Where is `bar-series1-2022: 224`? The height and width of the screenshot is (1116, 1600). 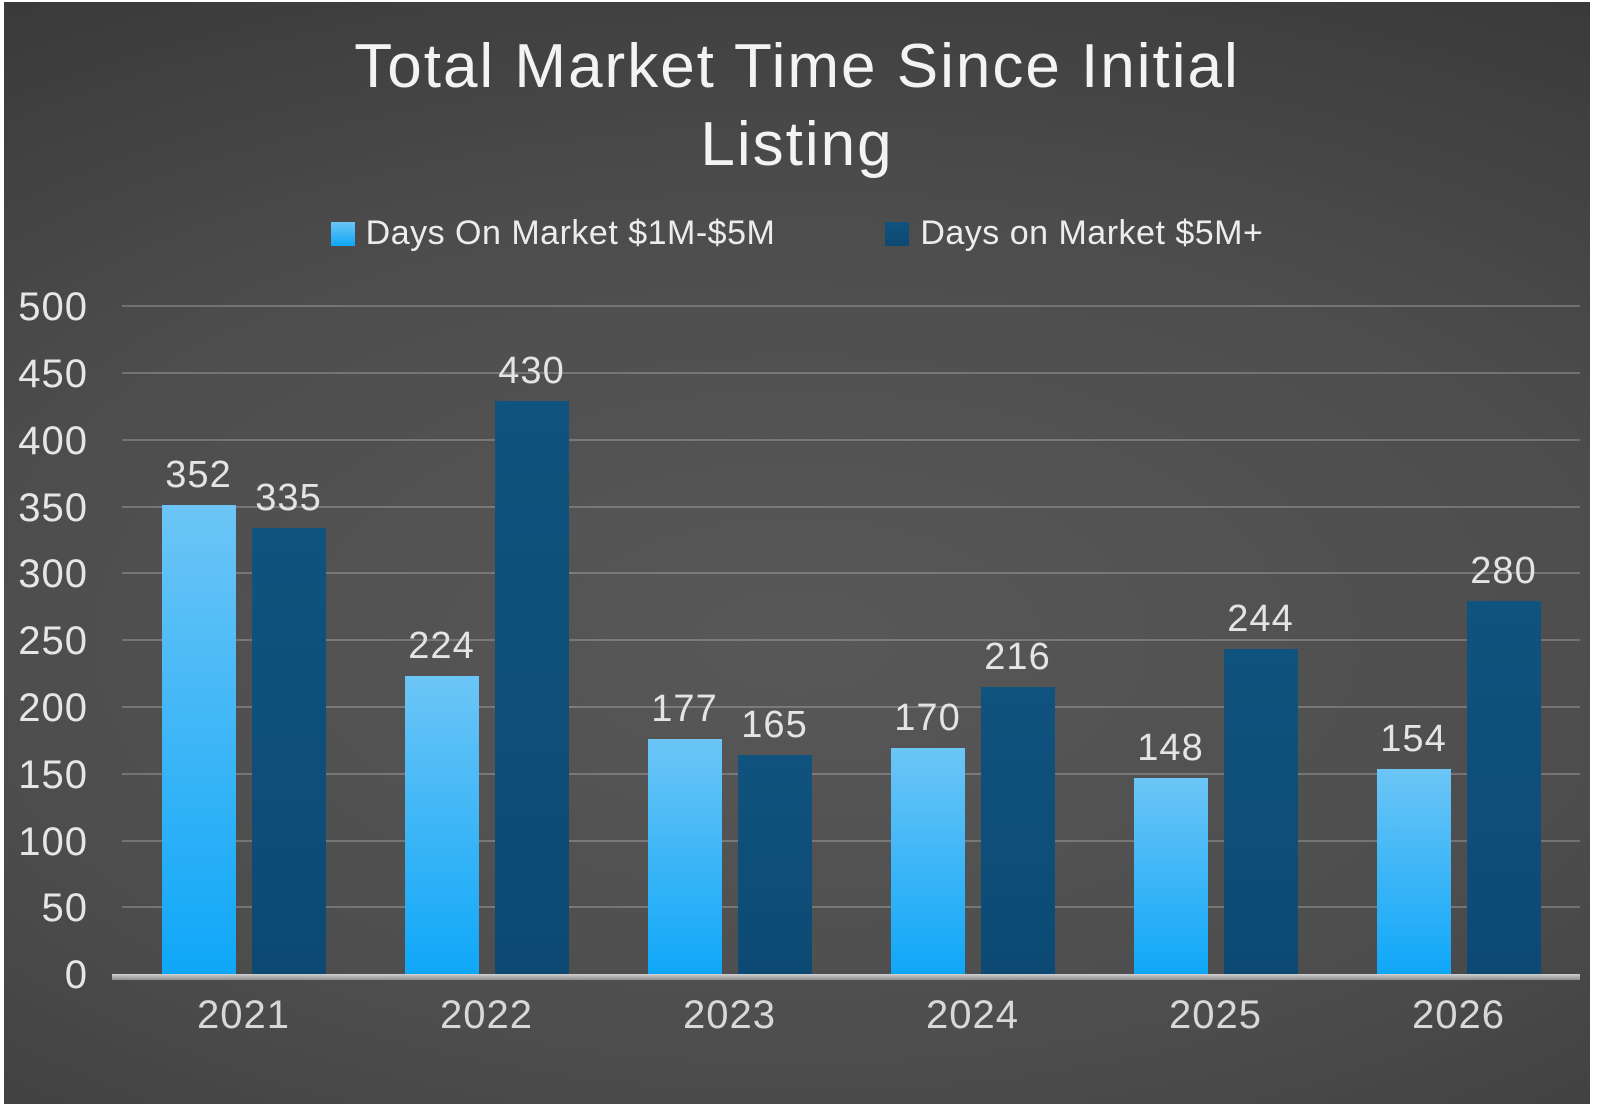
bar-series1-2022: 224 is located at coordinates (441, 800).